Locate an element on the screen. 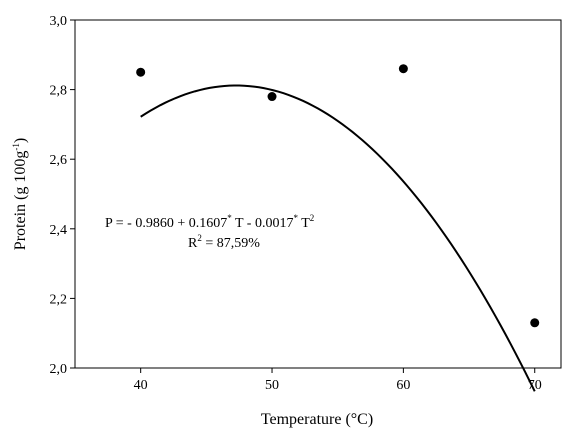 The image size is (562, 430). y-axis-title-sup: -1 is located at coordinates (16, 147).